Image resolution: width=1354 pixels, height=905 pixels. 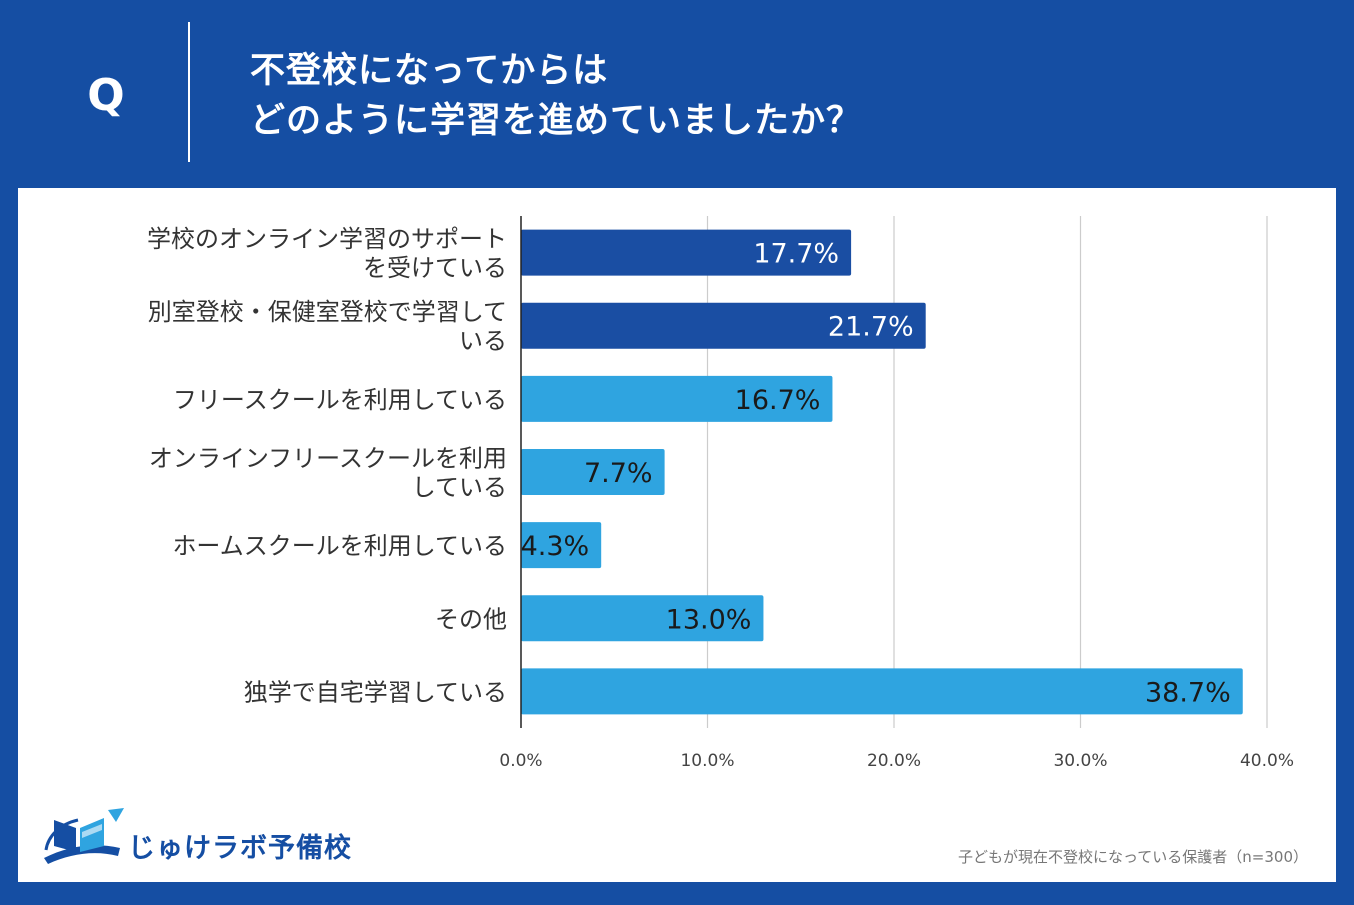 What do you see at coordinates (871, 327) in the screenshot?
I see `data-label: 21.7%` at bounding box center [871, 327].